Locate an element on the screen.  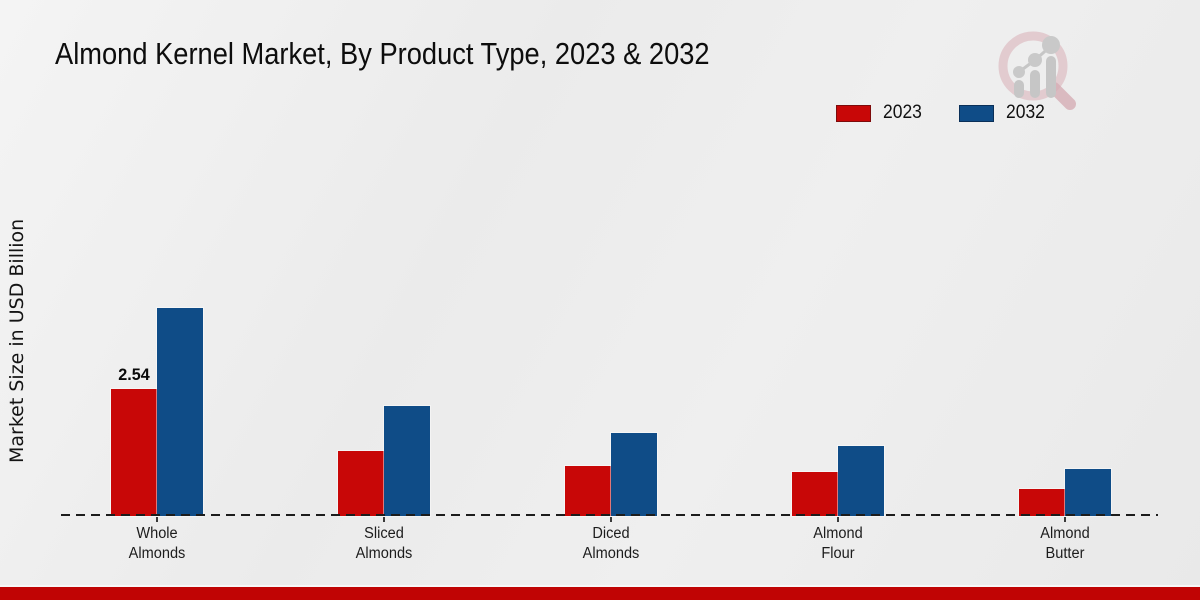
x-axis-label-whole-almonds: Whole Almonds is located at coordinates (156, 543).